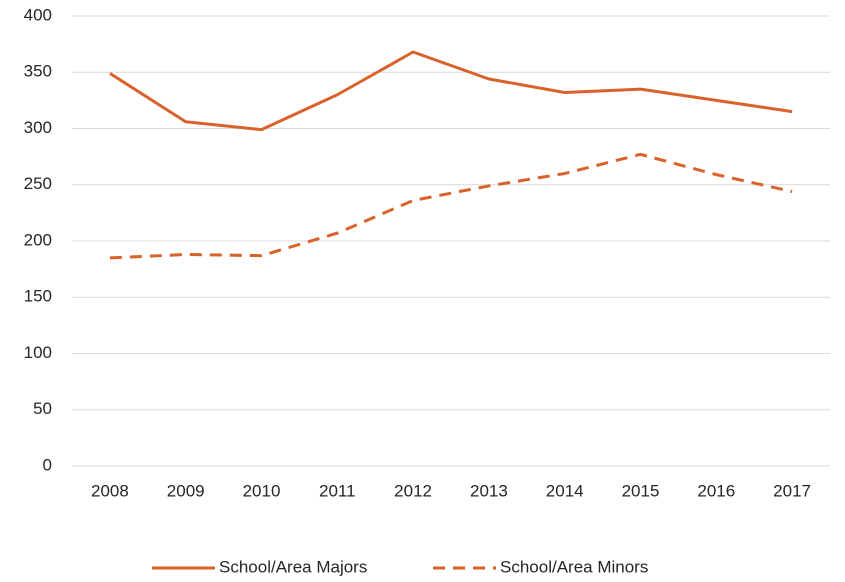  I want to click on x-tick-label: 2015, so click(641, 490).